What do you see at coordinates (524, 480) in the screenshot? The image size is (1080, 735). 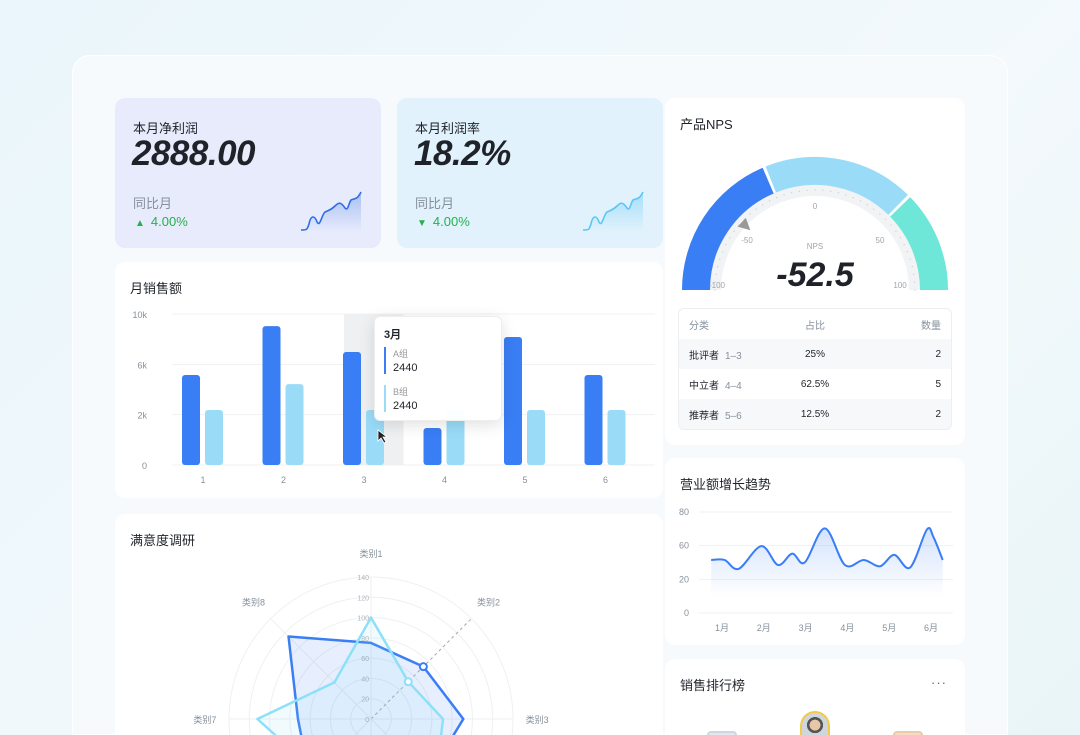 I see `x-tick-label: 5` at bounding box center [524, 480].